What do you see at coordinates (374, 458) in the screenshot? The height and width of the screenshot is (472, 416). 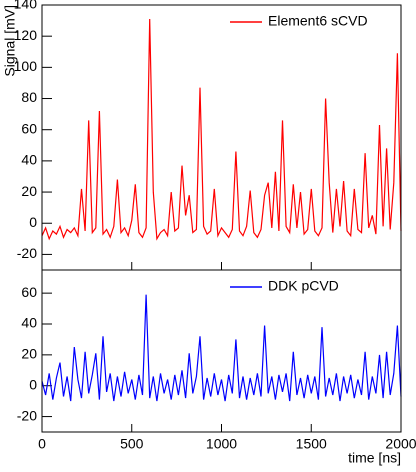 I see `x-axis-label: time [ns]` at bounding box center [374, 458].